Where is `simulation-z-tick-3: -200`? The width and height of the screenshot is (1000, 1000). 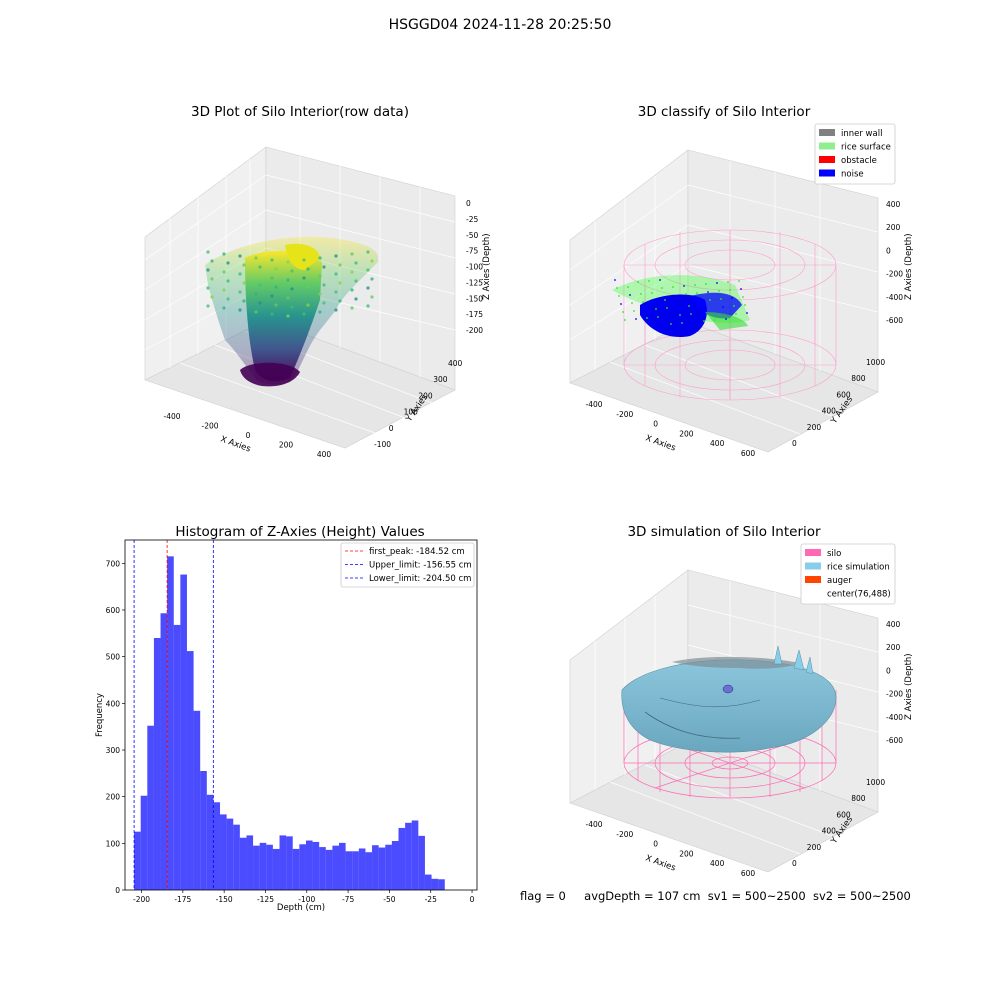 simulation-z-tick-3: -200 is located at coordinates (894, 694).